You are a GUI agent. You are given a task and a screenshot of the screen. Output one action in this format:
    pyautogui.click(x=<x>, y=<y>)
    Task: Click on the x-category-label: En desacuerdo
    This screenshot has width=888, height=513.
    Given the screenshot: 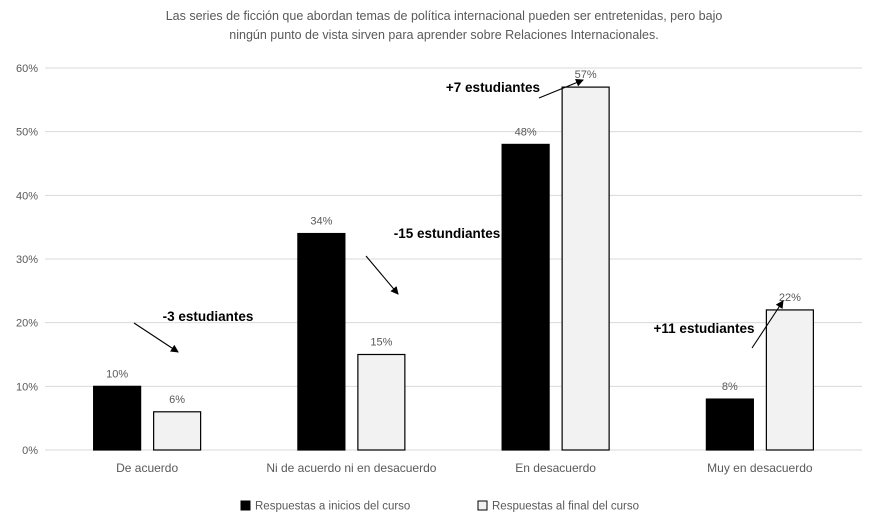 What is the action you would take?
    pyautogui.click(x=555, y=468)
    